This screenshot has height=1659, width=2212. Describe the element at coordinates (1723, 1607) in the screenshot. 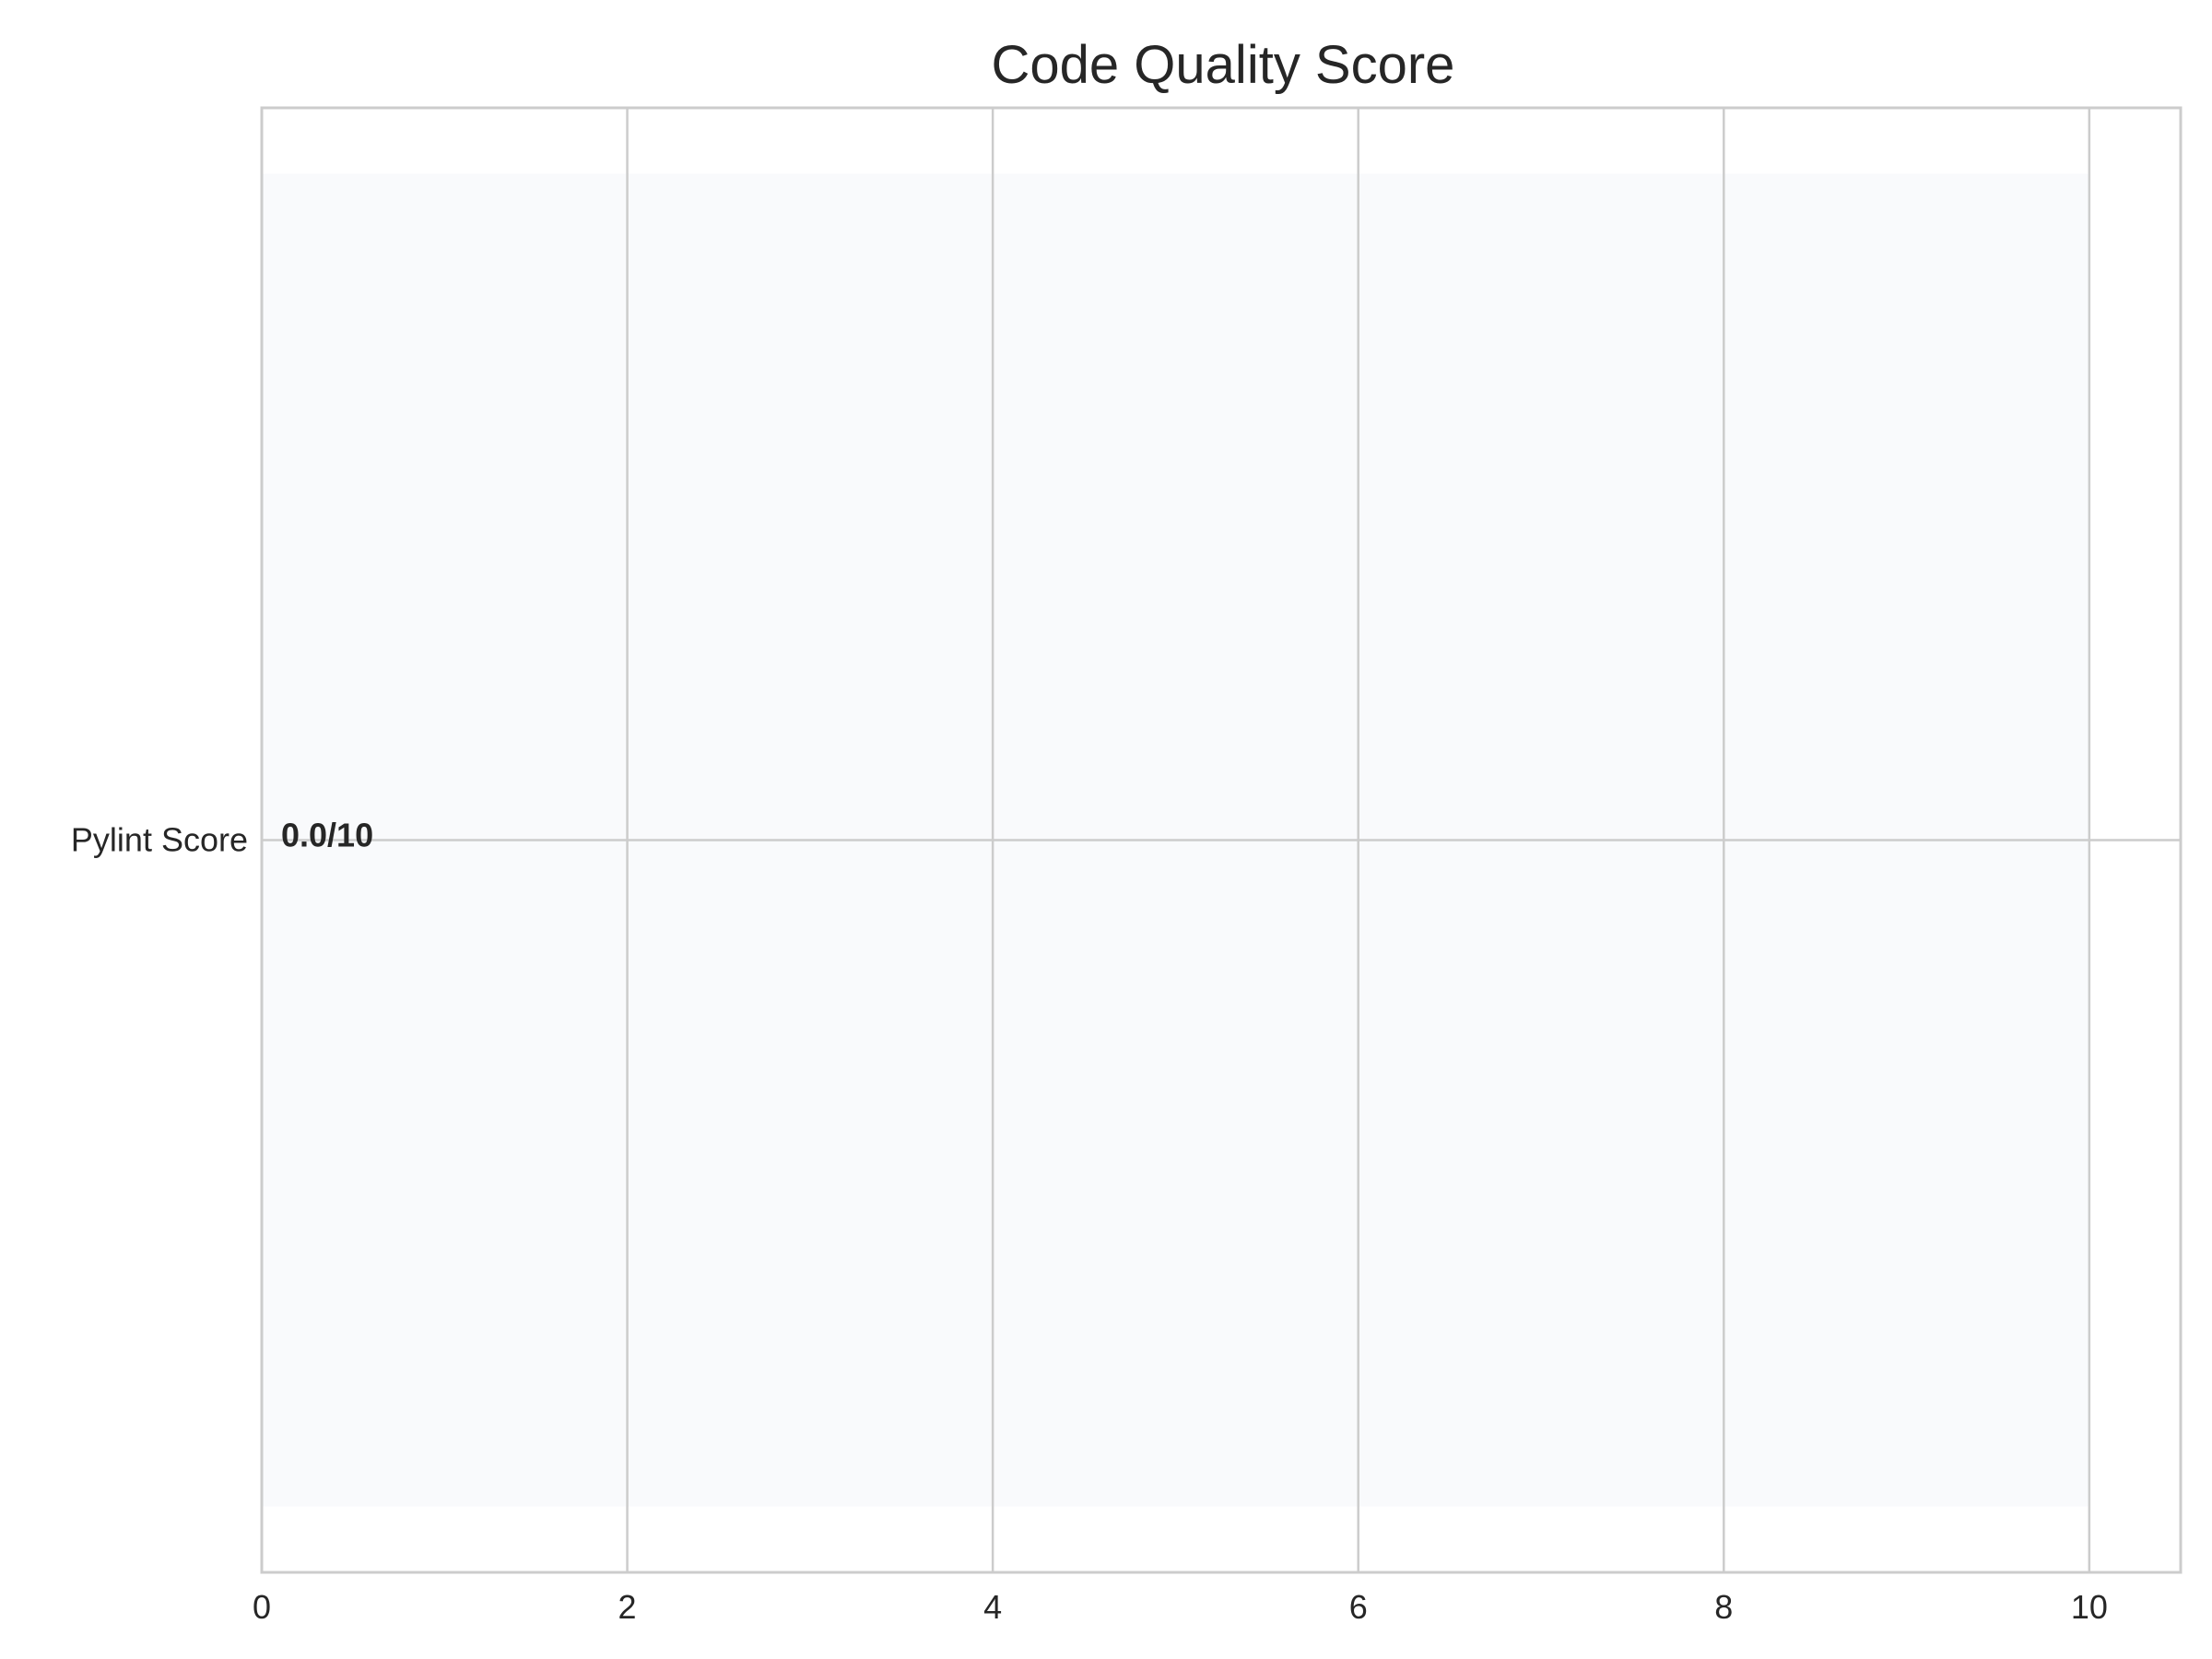

I see `x-tick-label: 8` at that location.